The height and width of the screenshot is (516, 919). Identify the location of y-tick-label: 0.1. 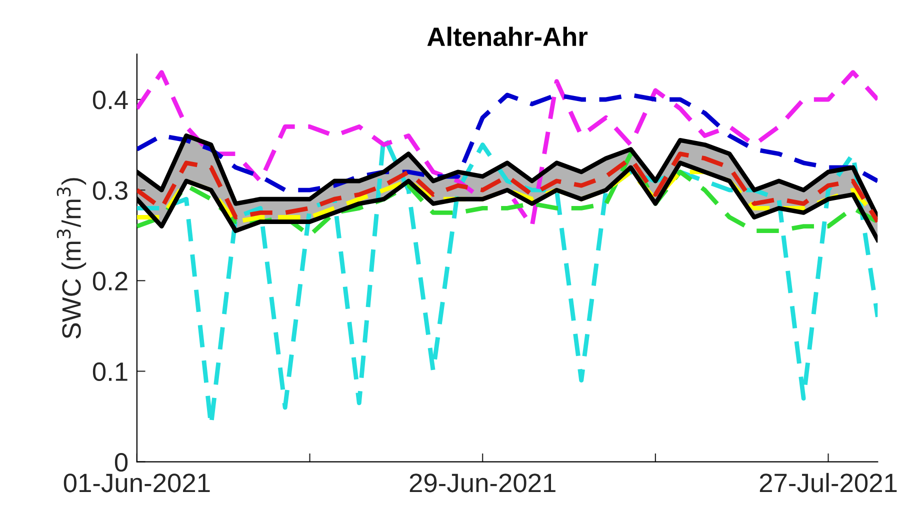
(110, 372).